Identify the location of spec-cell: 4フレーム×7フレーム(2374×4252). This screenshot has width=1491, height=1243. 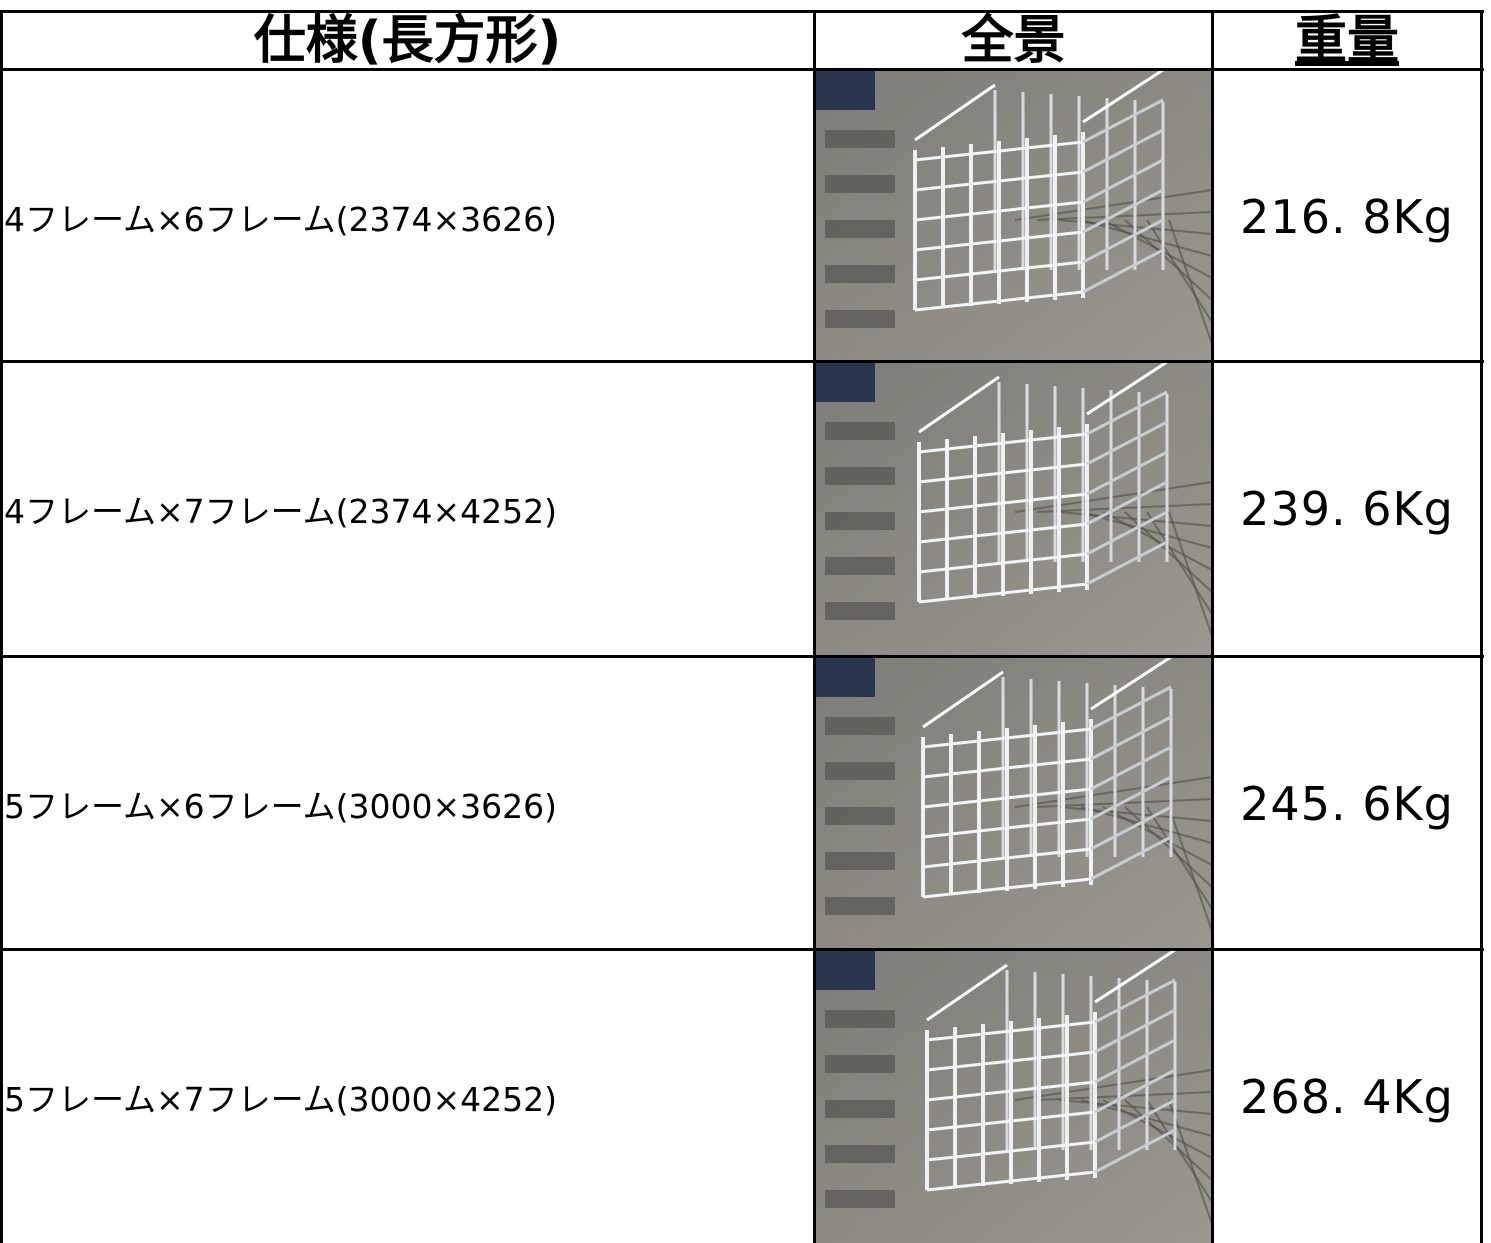
(281, 511).